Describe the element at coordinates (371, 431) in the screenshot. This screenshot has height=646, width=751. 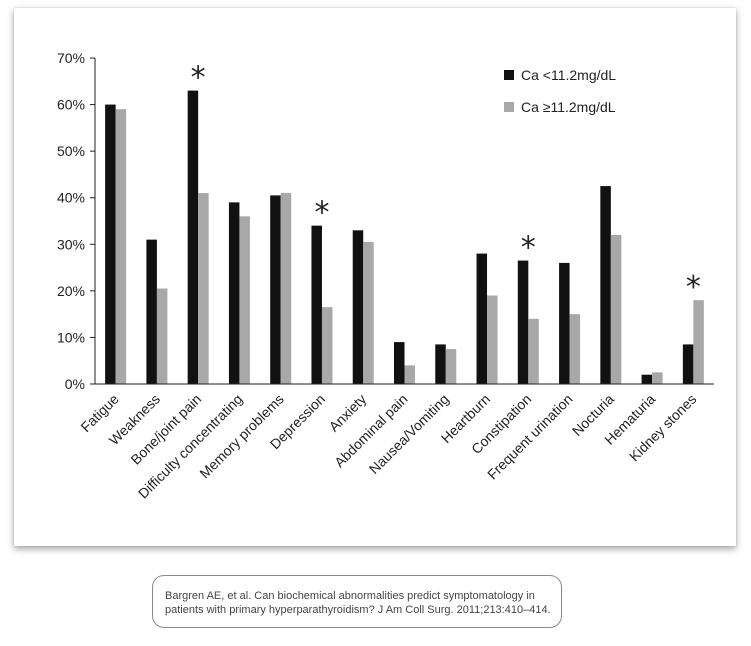
I see `x-category-label: Abdominal pain` at that location.